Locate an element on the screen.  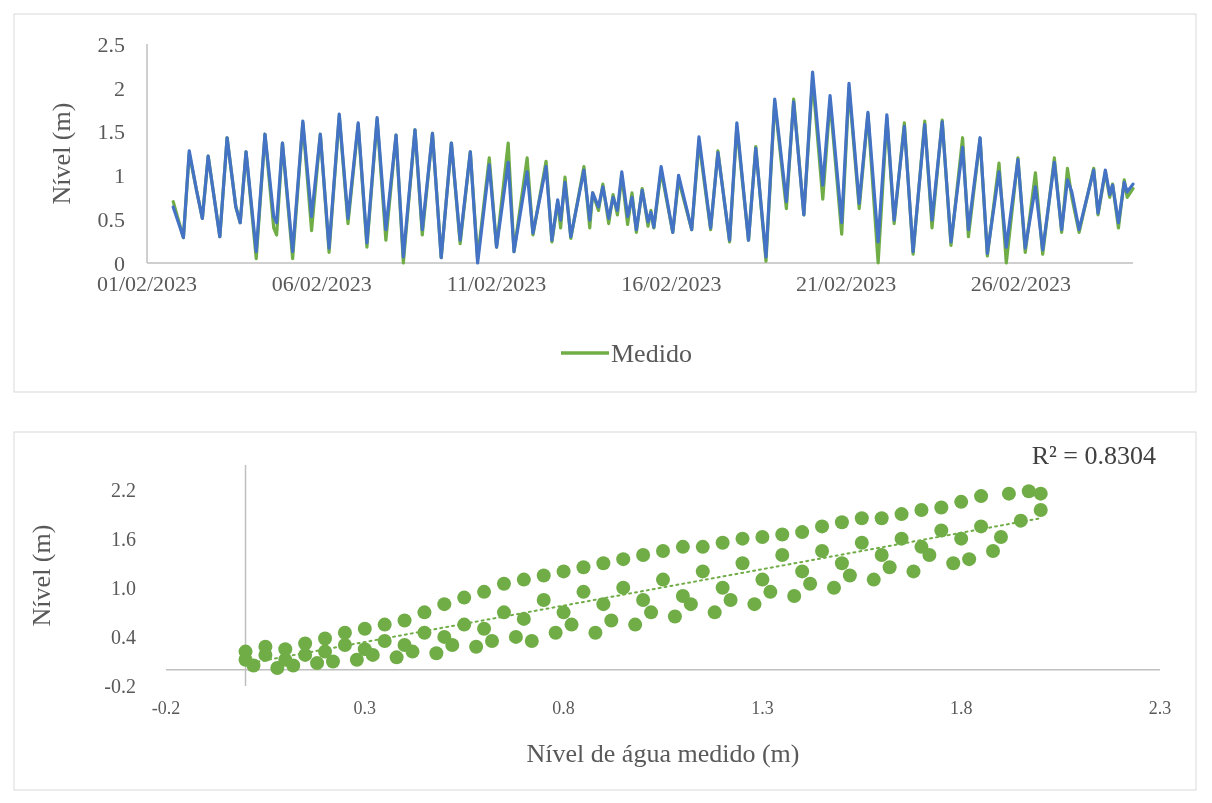
x-tick-label: 0.3 is located at coordinates (365, 708).